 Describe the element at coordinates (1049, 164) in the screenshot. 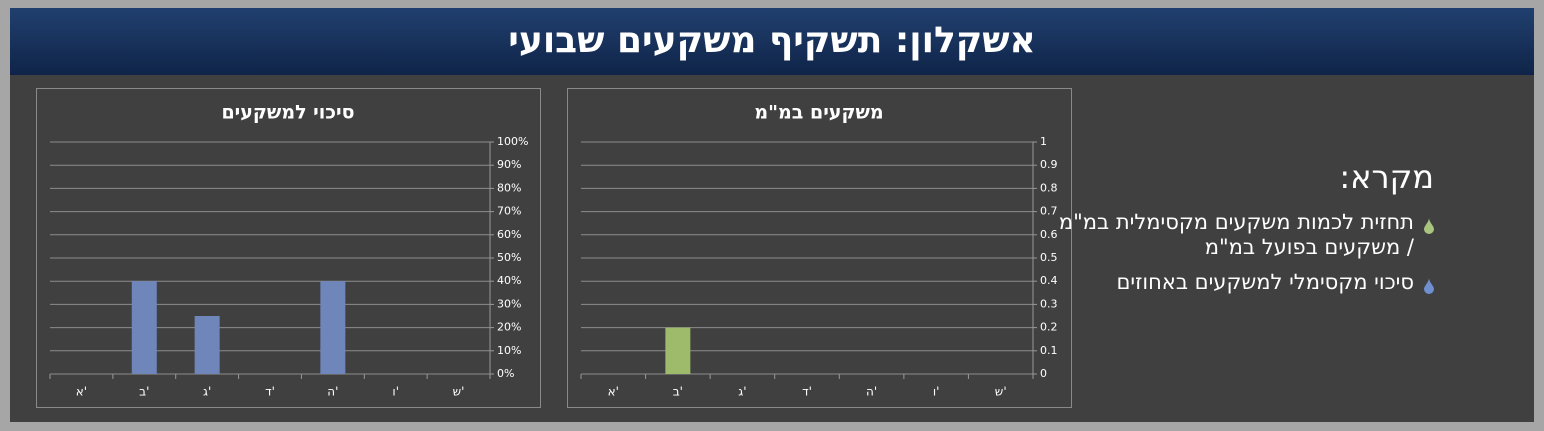

I see `y-tick-label: 0.9` at that location.